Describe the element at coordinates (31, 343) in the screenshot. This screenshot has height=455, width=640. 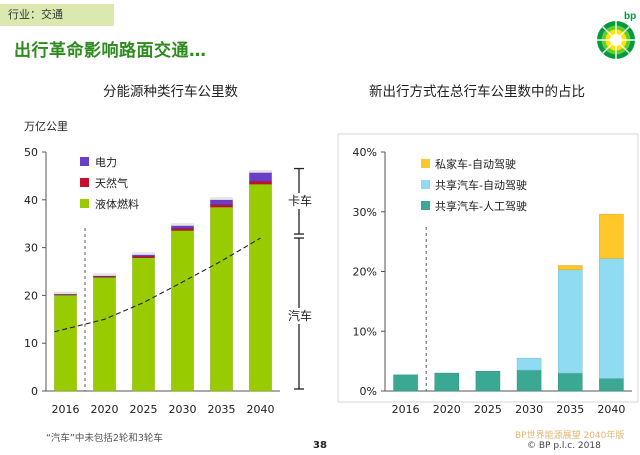
I see `left-y-tick-label: 10` at that location.